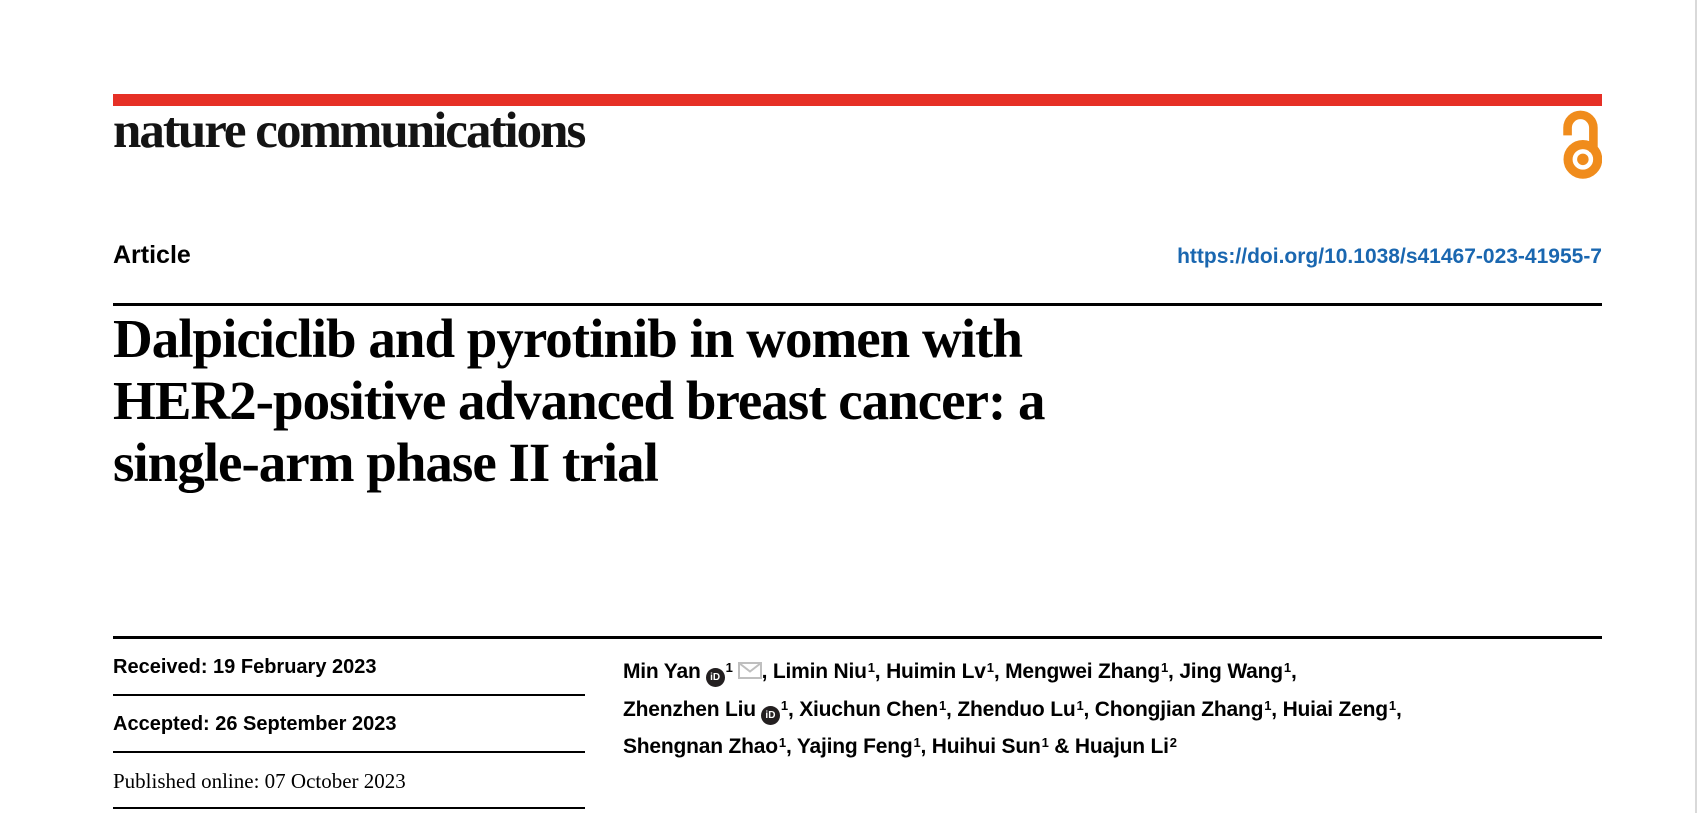 This screenshot has width=1701, height=813. Describe the element at coordinates (1020, 709) in the screenshot. I see `author: Zhenduo Lu1` at that location.